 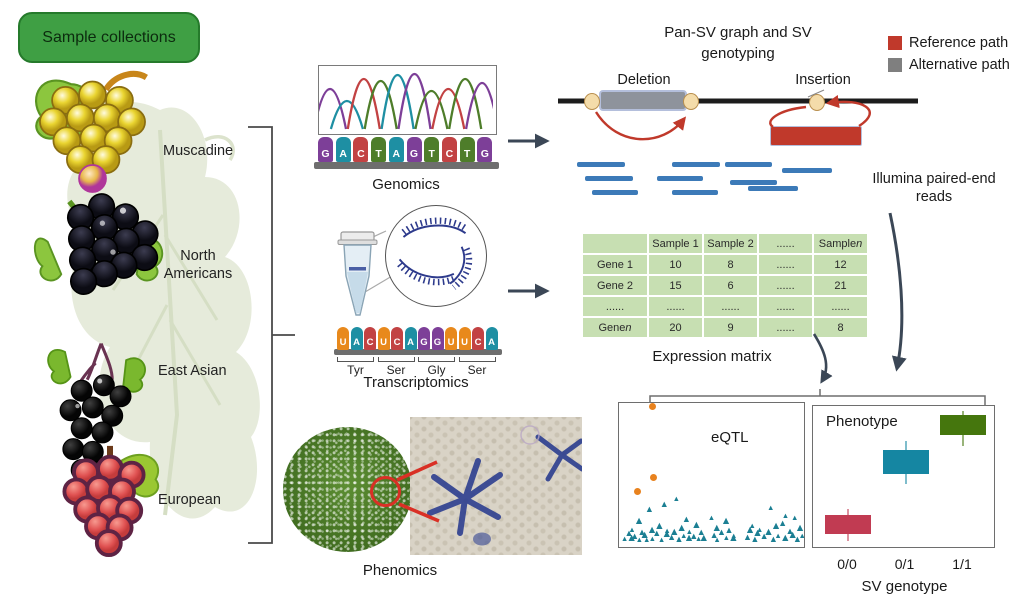 What do you see at coordinates (862, 421) in the screenshot?
I see `phenotype-title: Phenotype` at bounding box center [862, 421].